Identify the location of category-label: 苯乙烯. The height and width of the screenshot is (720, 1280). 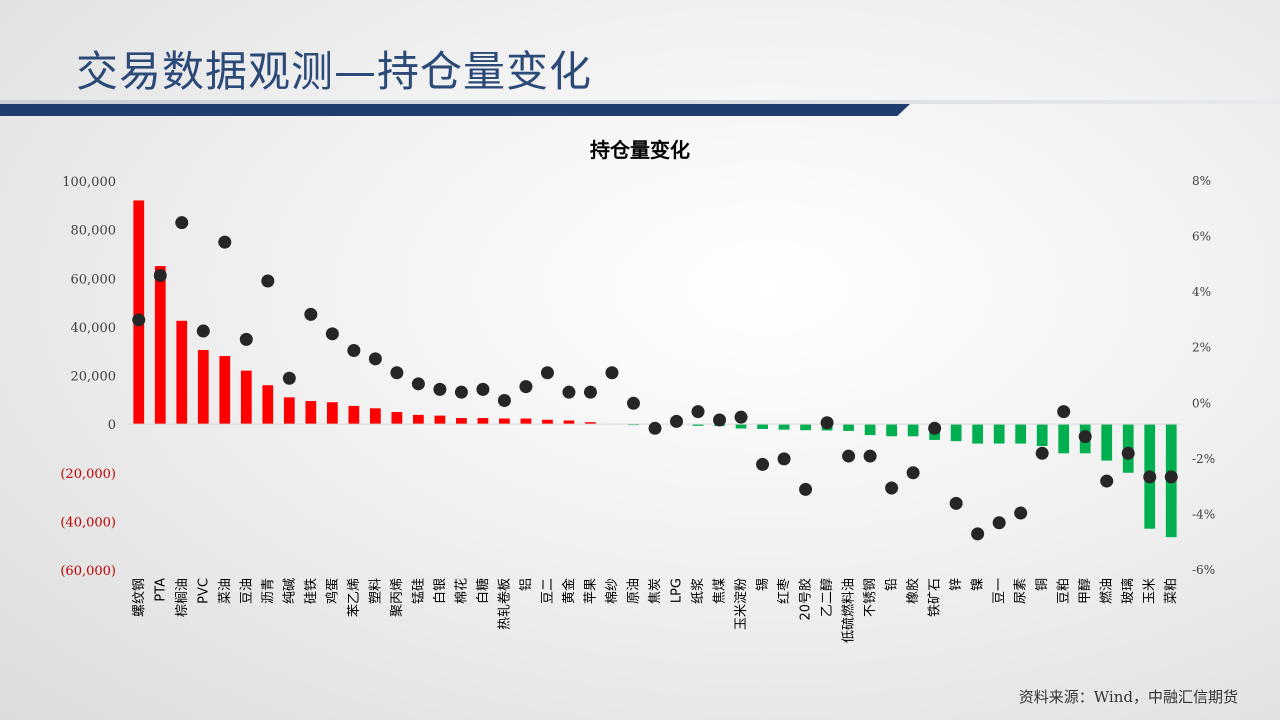
(354, 597).